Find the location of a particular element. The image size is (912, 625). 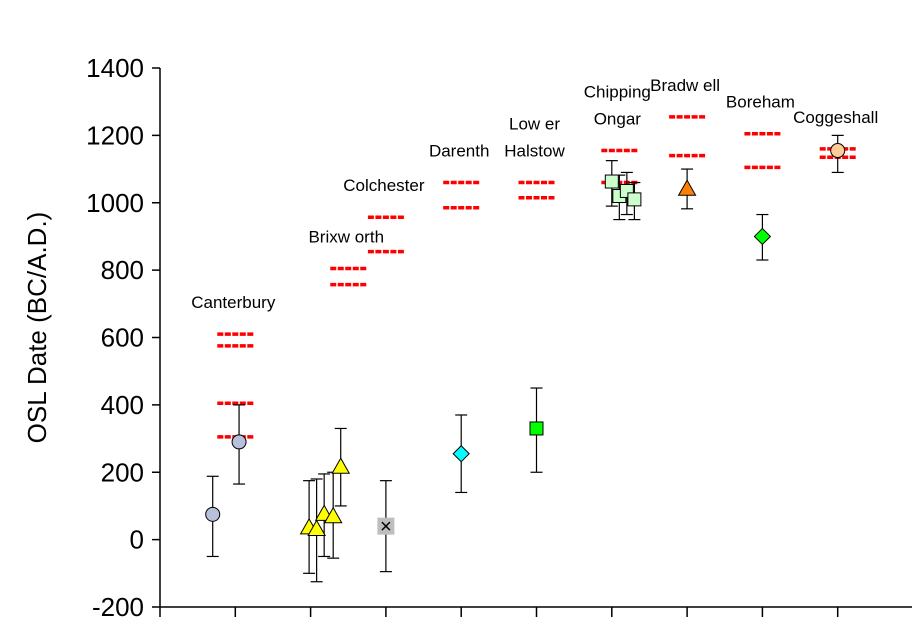

site-label: Darenth is located at coordinates (459, 151).